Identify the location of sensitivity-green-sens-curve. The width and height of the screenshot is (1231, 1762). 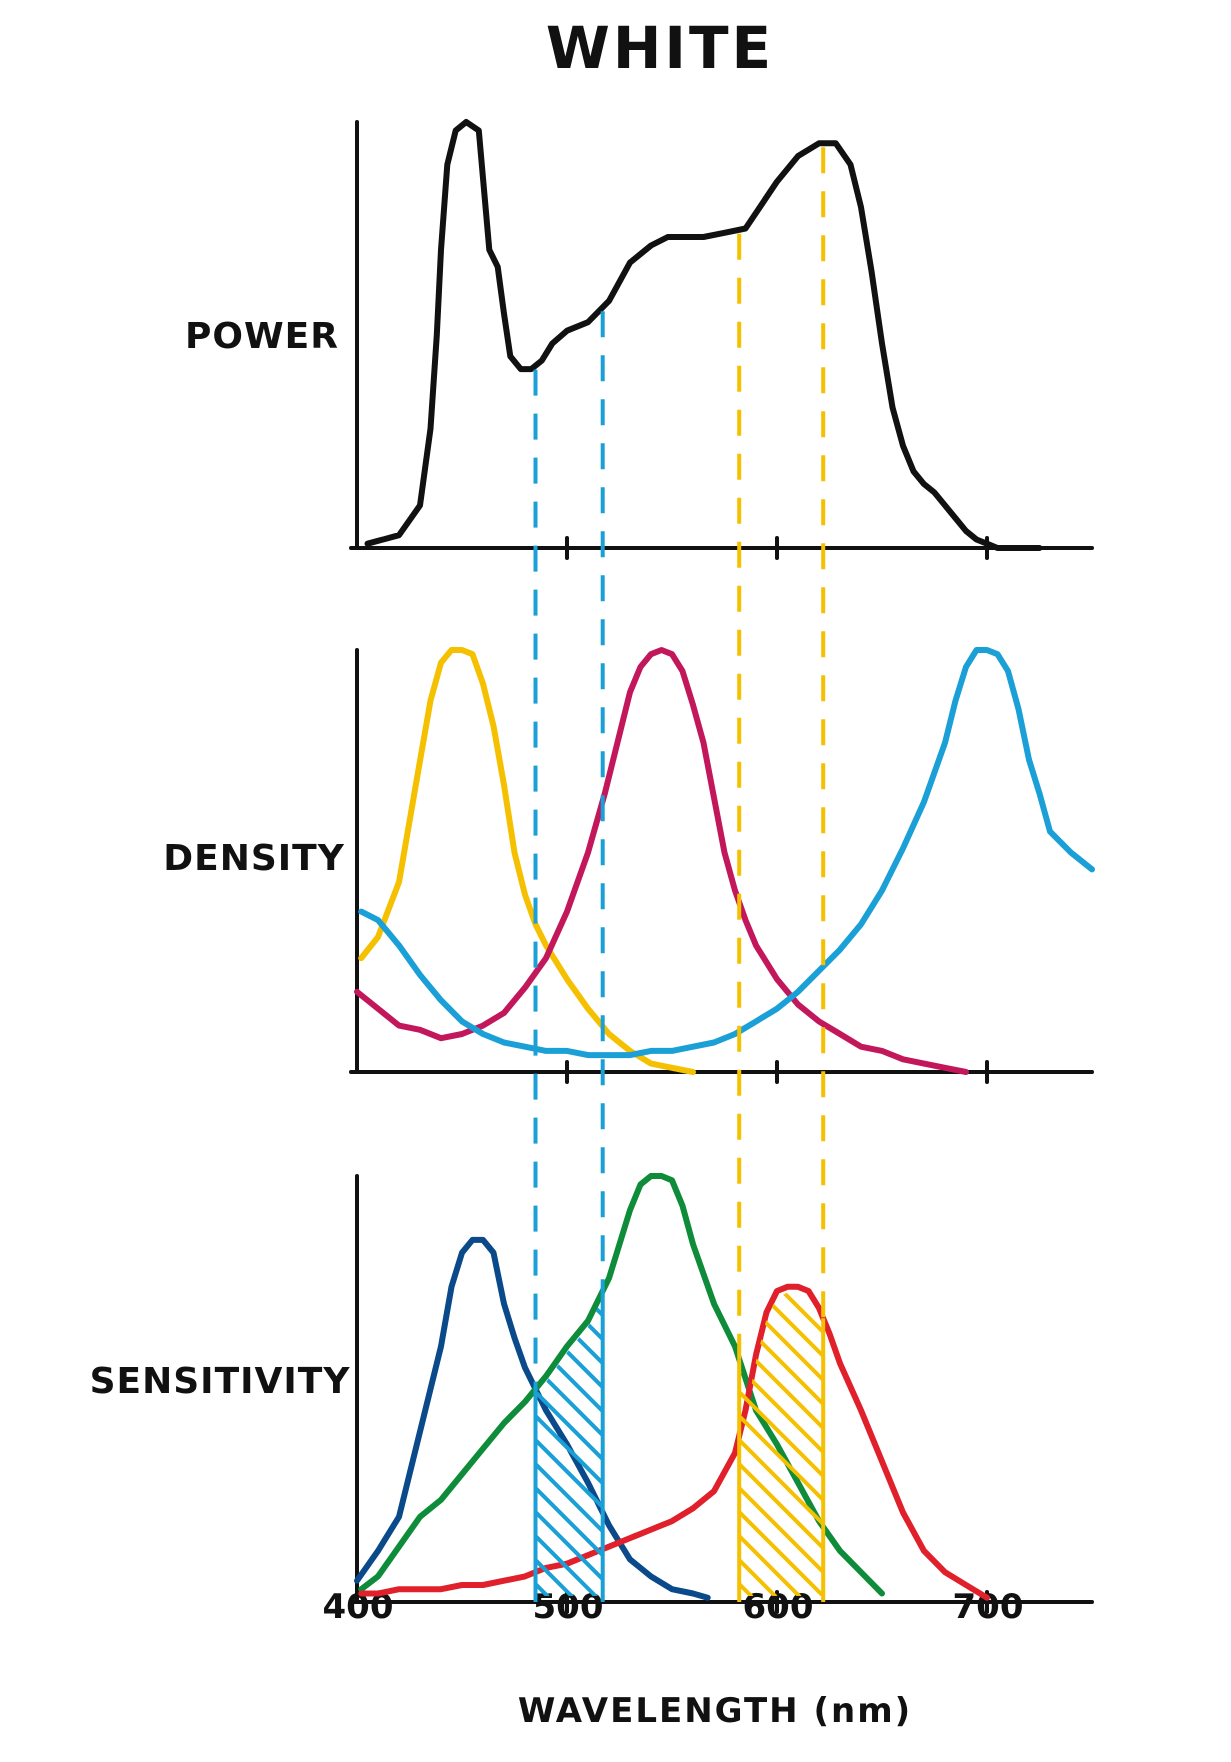
(621, 1385).